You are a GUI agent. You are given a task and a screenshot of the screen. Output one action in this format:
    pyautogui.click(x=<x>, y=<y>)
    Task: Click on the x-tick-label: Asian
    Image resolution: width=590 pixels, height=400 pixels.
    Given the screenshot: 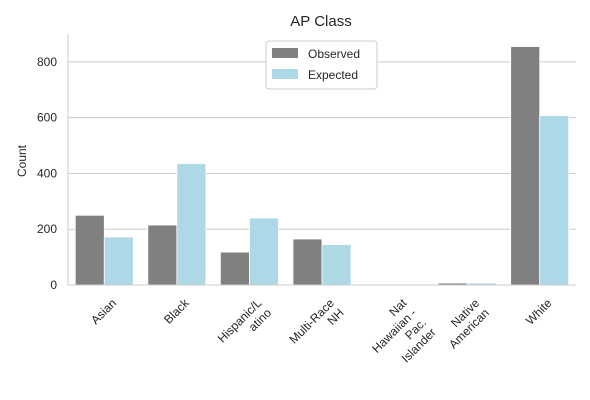 What is the action you would take?
    pyautogui.click(x=103, y=311)
    